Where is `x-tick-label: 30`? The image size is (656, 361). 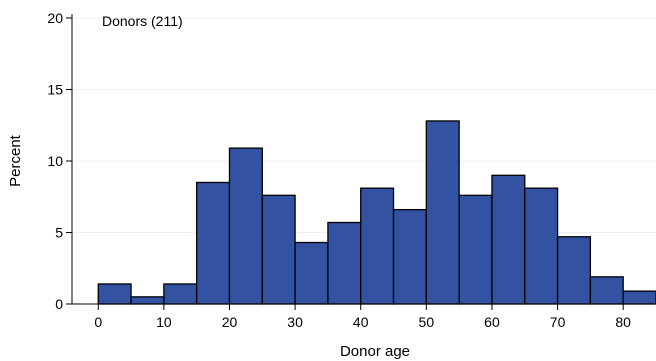
x-tick-label: 30 is located at coordinates (295, 322).